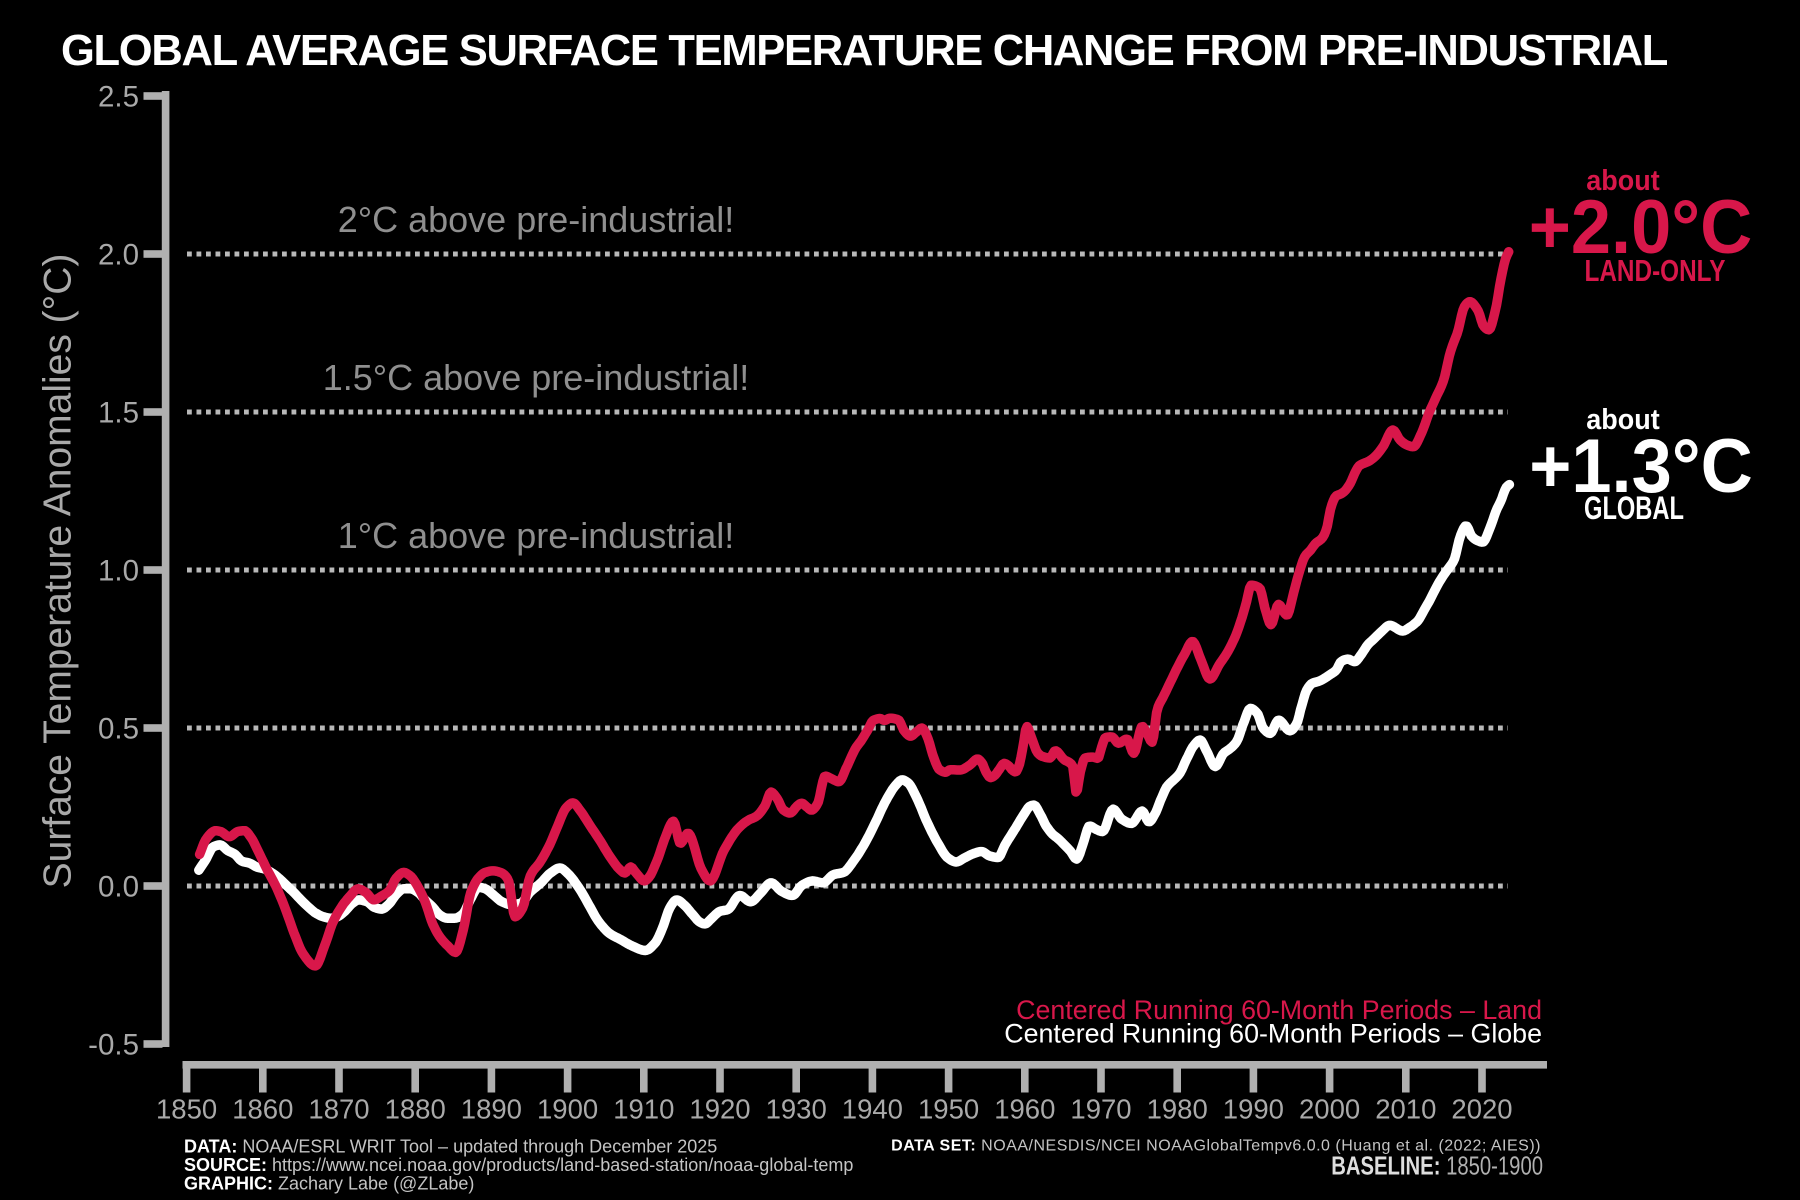 The width and height of the screenshot is (1800, 1200). I want to click on svg-text: -0.5, so click(113, 1045).